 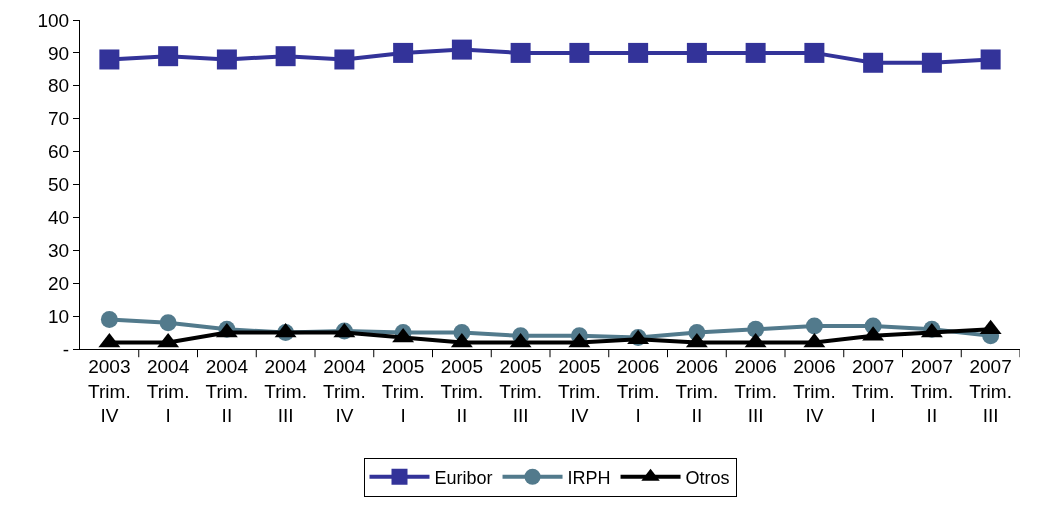 I want to click on x-tick-label: 2004 Trim. IV, so click(x=344, y=391).